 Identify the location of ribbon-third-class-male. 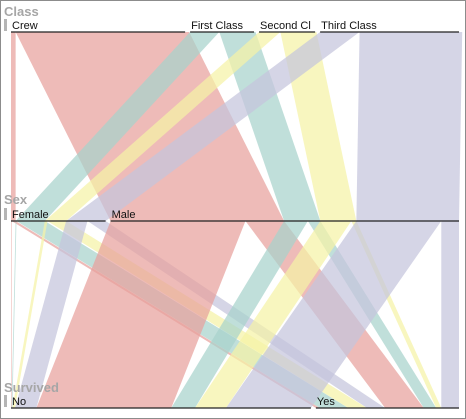
(409, 126).